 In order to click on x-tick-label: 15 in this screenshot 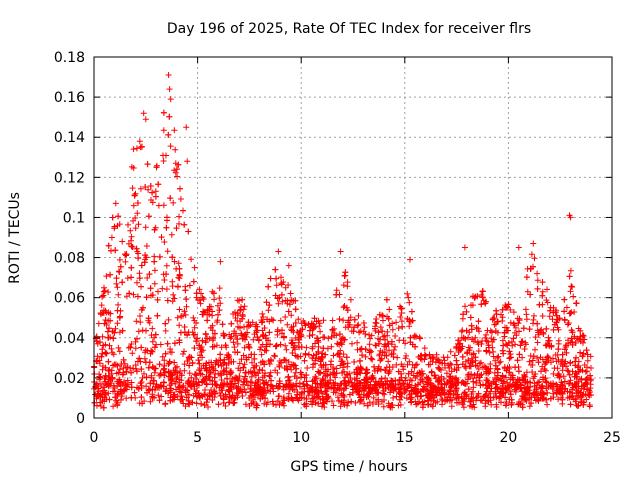, I will do `click(405, 438)`.